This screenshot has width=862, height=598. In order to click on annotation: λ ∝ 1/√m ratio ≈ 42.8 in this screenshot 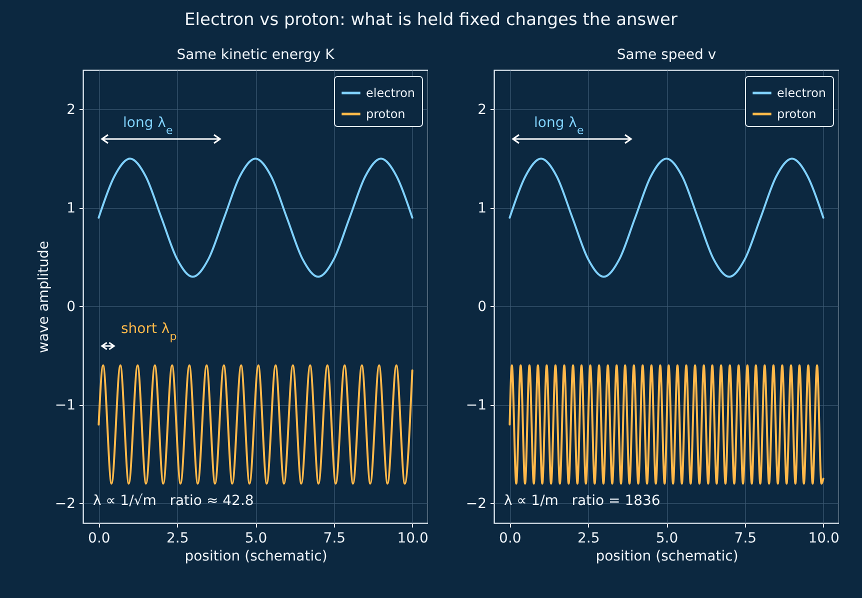, I will do `click(173, 501)`.